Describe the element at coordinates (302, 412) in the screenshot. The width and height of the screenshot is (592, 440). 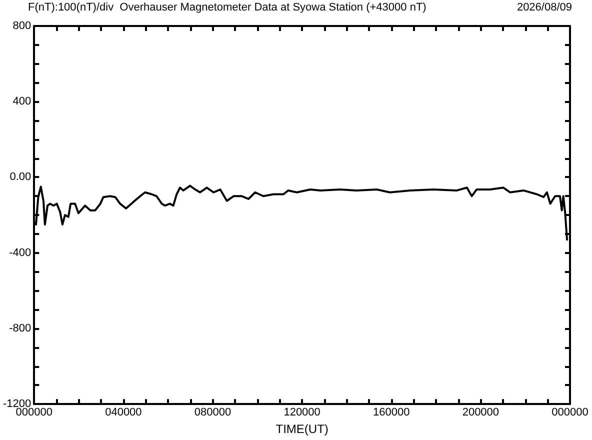
I see `x-tick-label: 120000` at that location.